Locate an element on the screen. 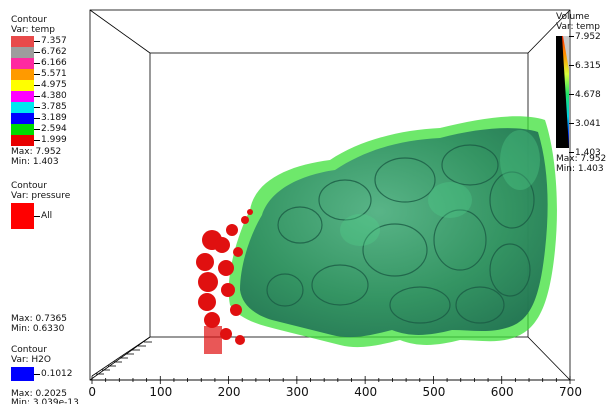  pressure-legend-max: Max: 0.7365 is located at coordinates (39, 319).